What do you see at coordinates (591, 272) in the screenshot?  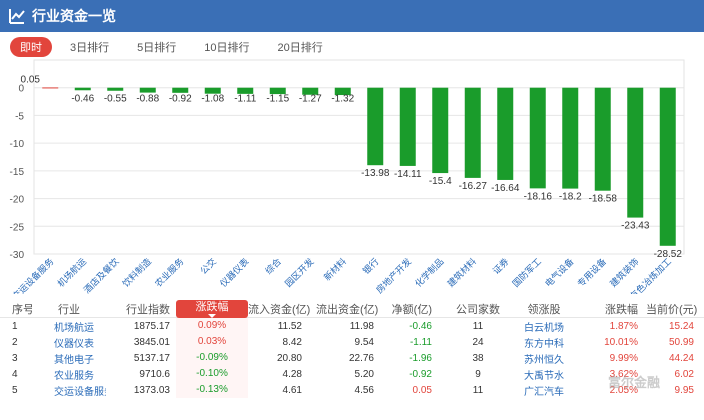 I see `x-tick-label: 专用设备` at bounding box center [591, 272].